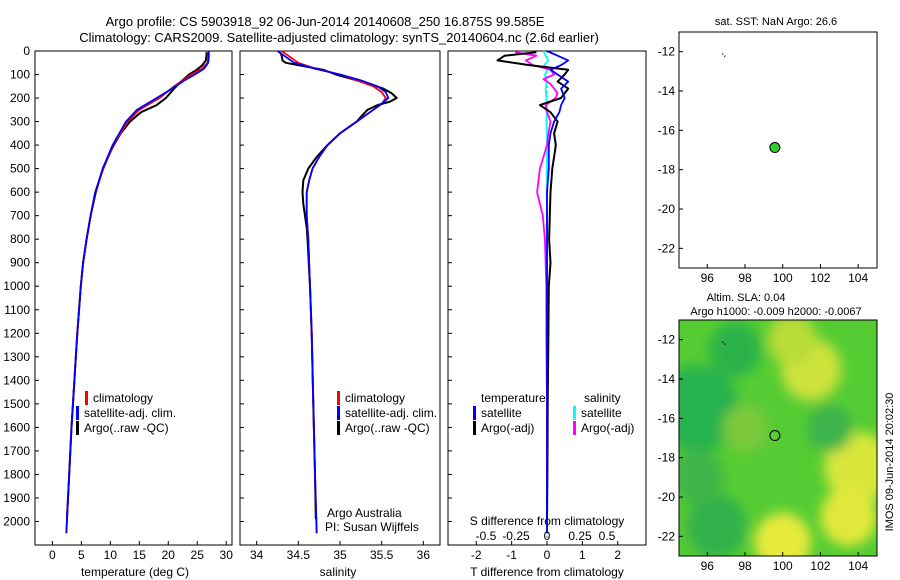 The height and width of the screenshot is (580, 900). Describe the element at coordinates (574, 413) in the screenshot. I see `legend-swatch-s-satellite` at that location.